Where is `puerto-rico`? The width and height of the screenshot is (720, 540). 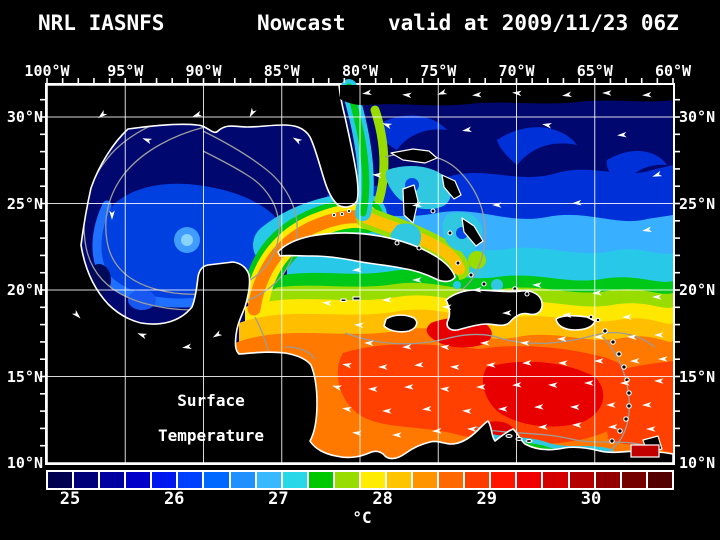 puerto-rico is located at coordinates (575, 322).